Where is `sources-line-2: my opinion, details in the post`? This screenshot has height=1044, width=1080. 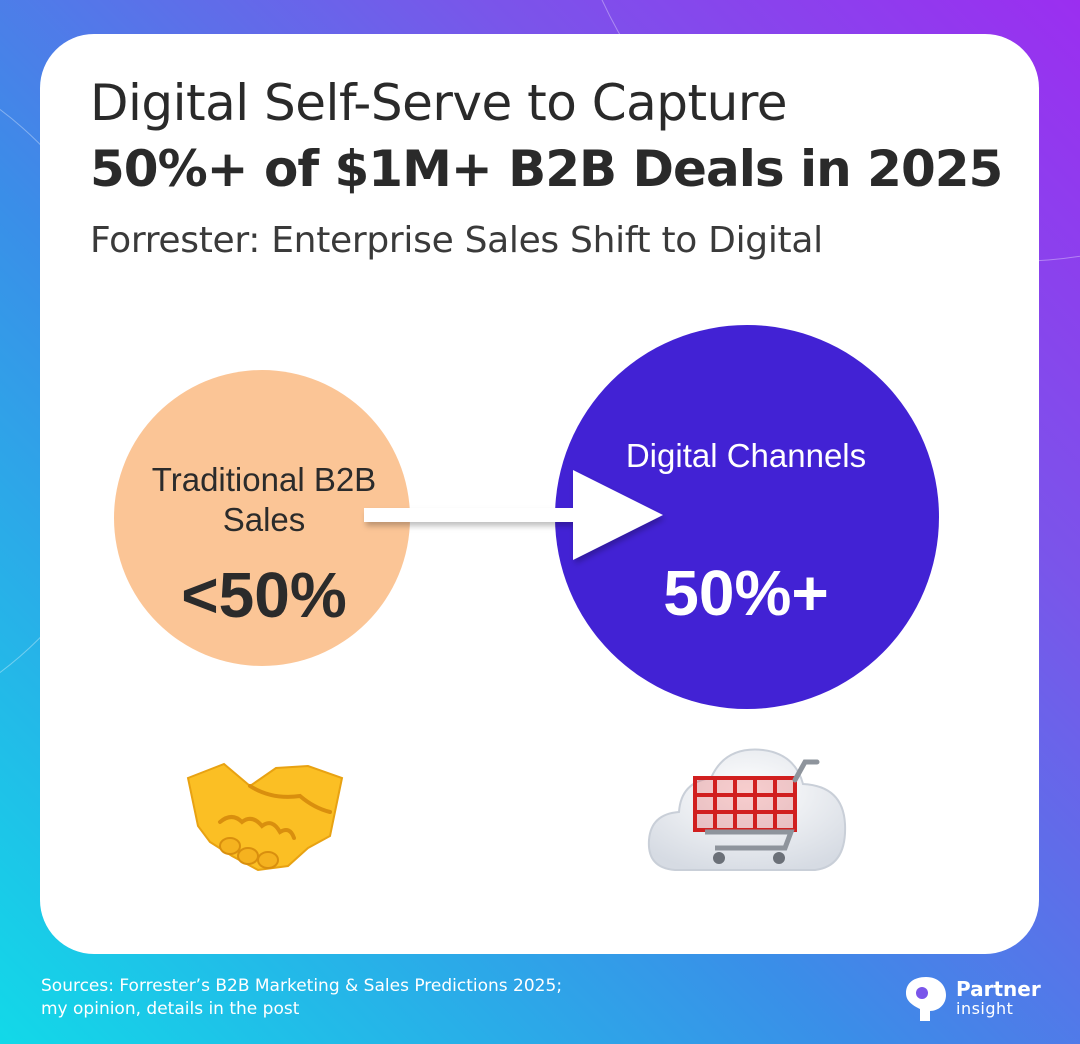 sources-line-2: my opinion, details in the post is located at coordinates (170, 1009).